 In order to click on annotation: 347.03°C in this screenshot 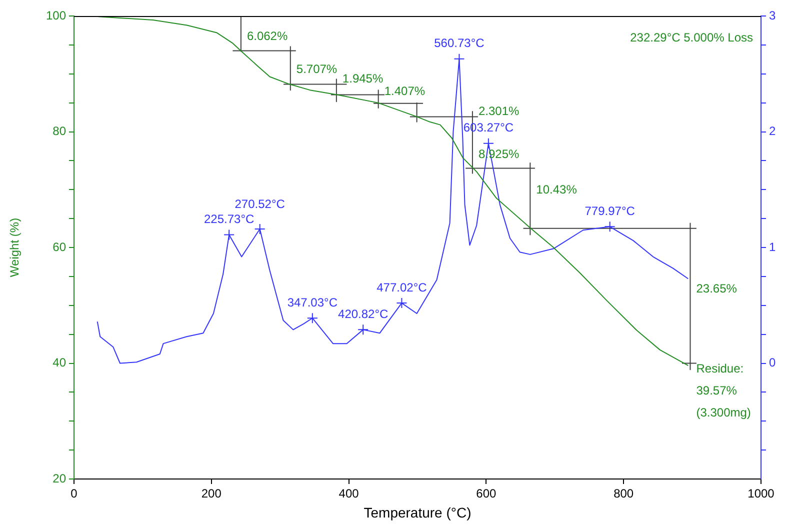, I will do `click(312, 302)`.